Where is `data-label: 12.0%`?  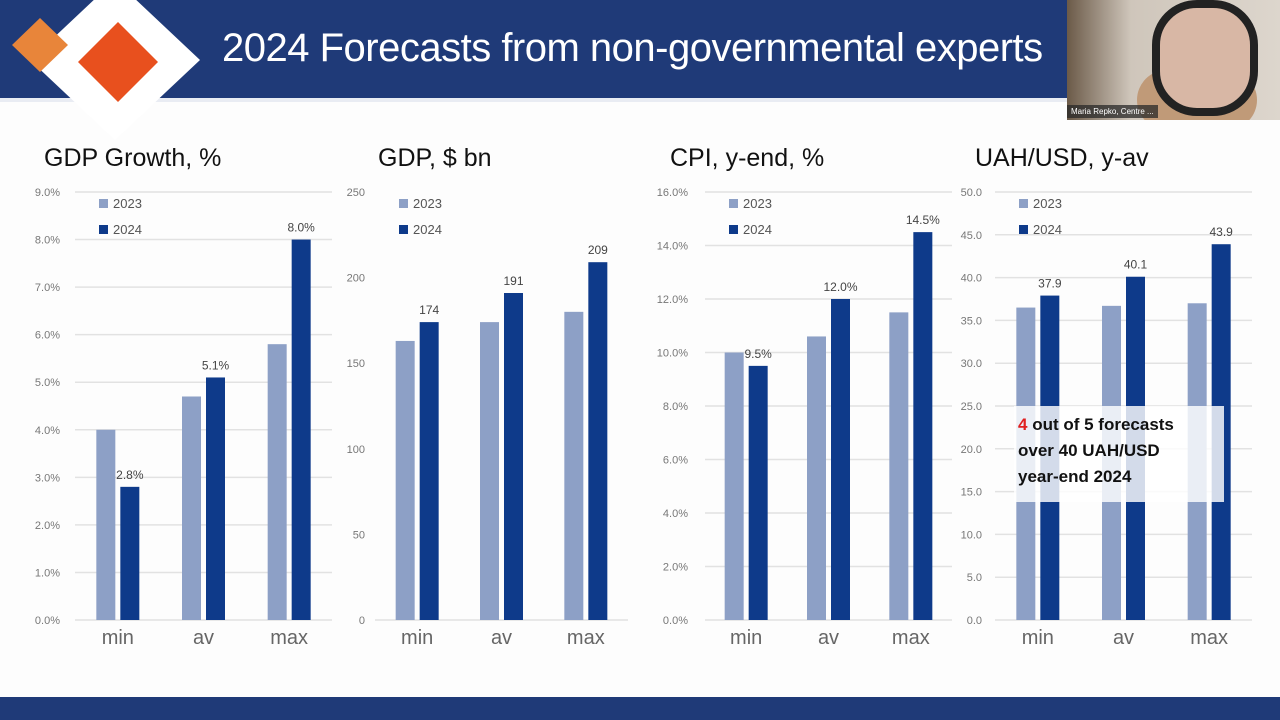
data-label: 12.0% is located at coordinates (840, 287).